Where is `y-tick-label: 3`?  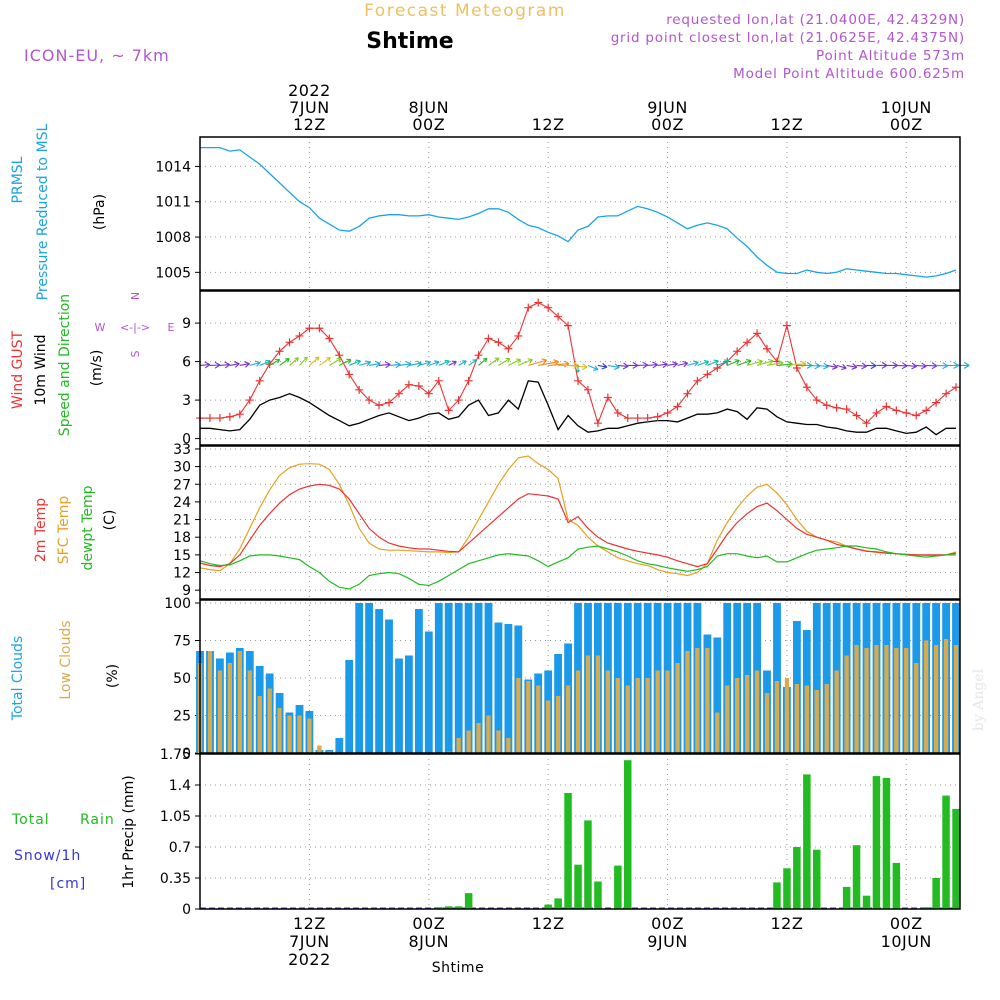 y-tick-label: 3 is located at coordinates (186, 401).